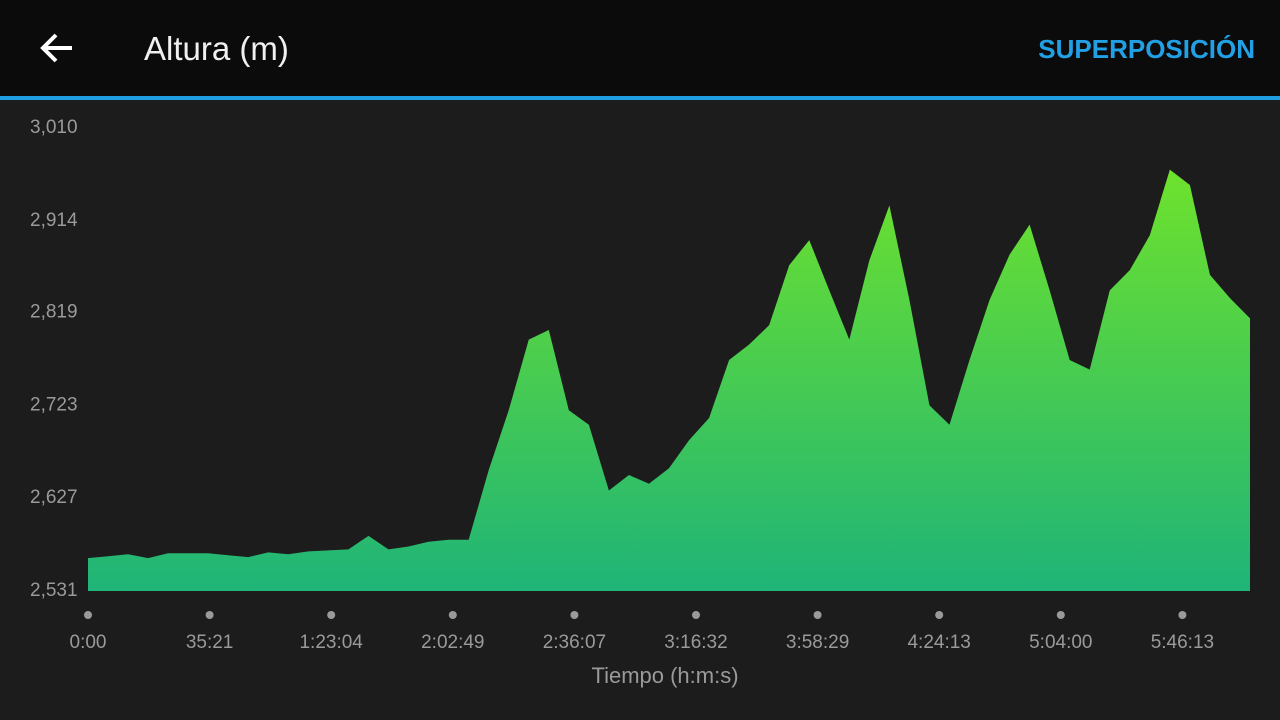 Image resolution: width=1280 pixels, height=720 pixels. I want to click on back-arrow, so click(56, 48).